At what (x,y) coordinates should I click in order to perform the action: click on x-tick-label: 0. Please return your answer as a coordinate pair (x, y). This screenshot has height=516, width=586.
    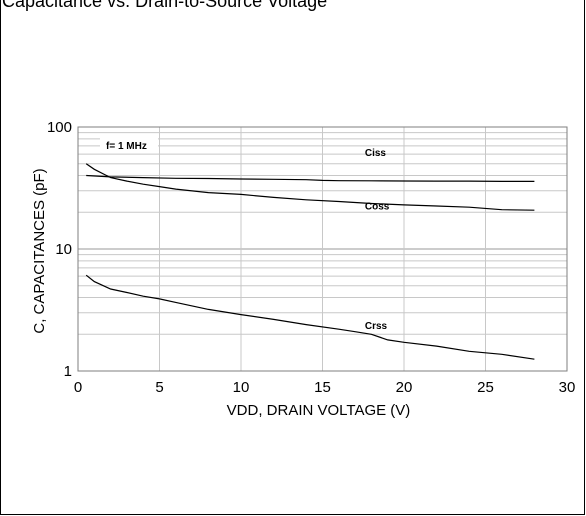
    Looking at the image, I should click on (78, 387).